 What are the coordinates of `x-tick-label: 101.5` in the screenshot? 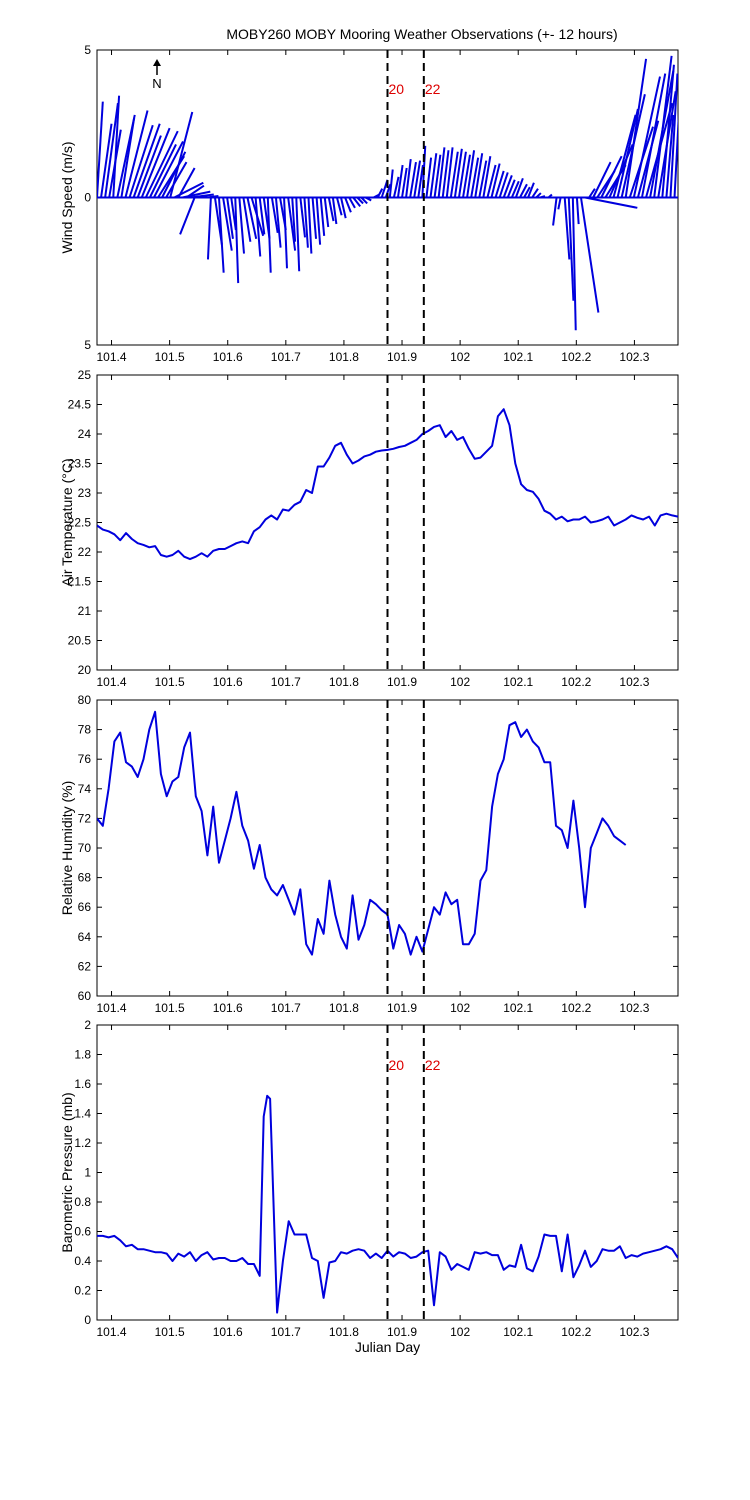 It's located at (170, 682).